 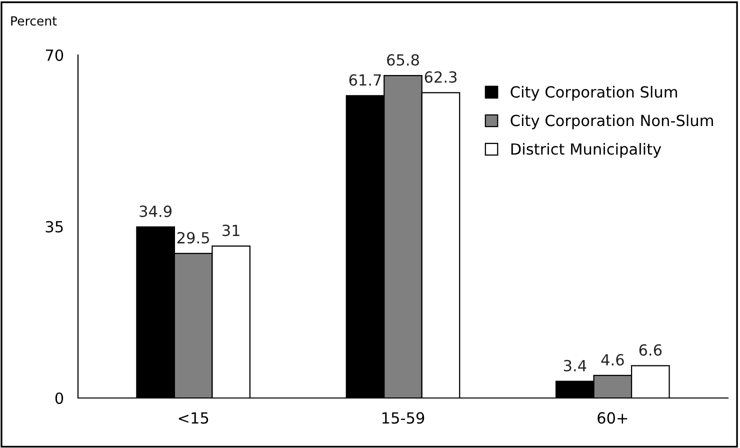 I want to click on y-axis-title: Percent, so click(x=34, y=21).